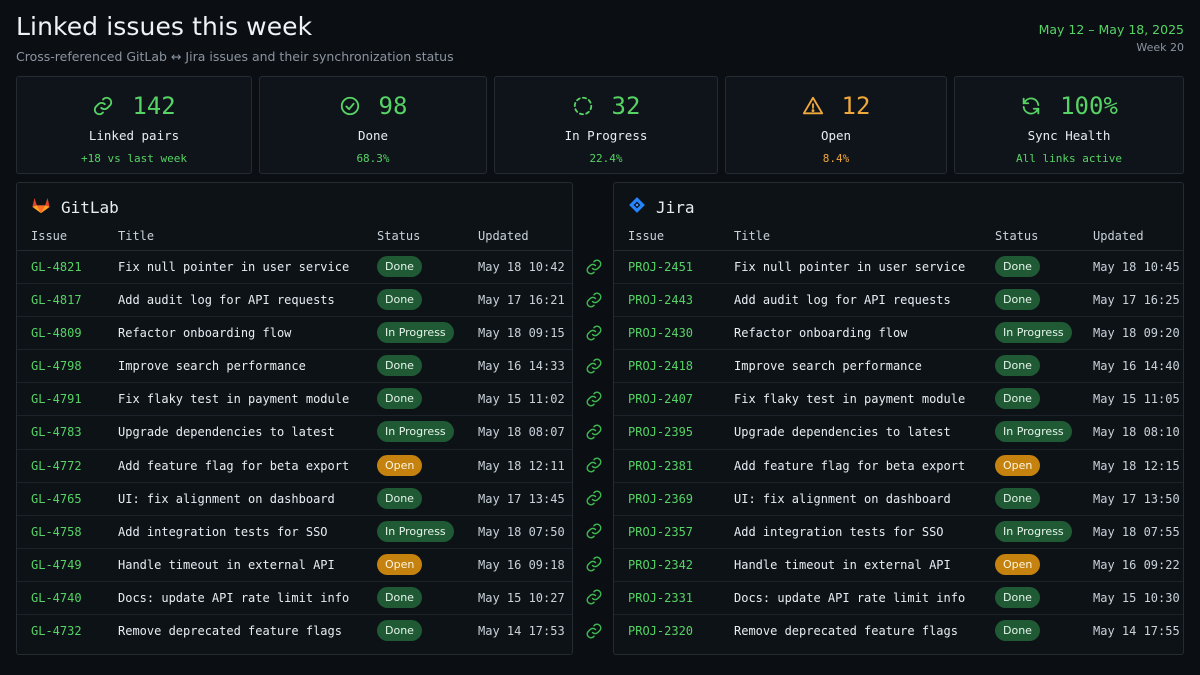 Image resolution: width=1200 pixels, height=675 pixels. I want to click on issue-title: Add audit log for API requests, so click(226, 300).